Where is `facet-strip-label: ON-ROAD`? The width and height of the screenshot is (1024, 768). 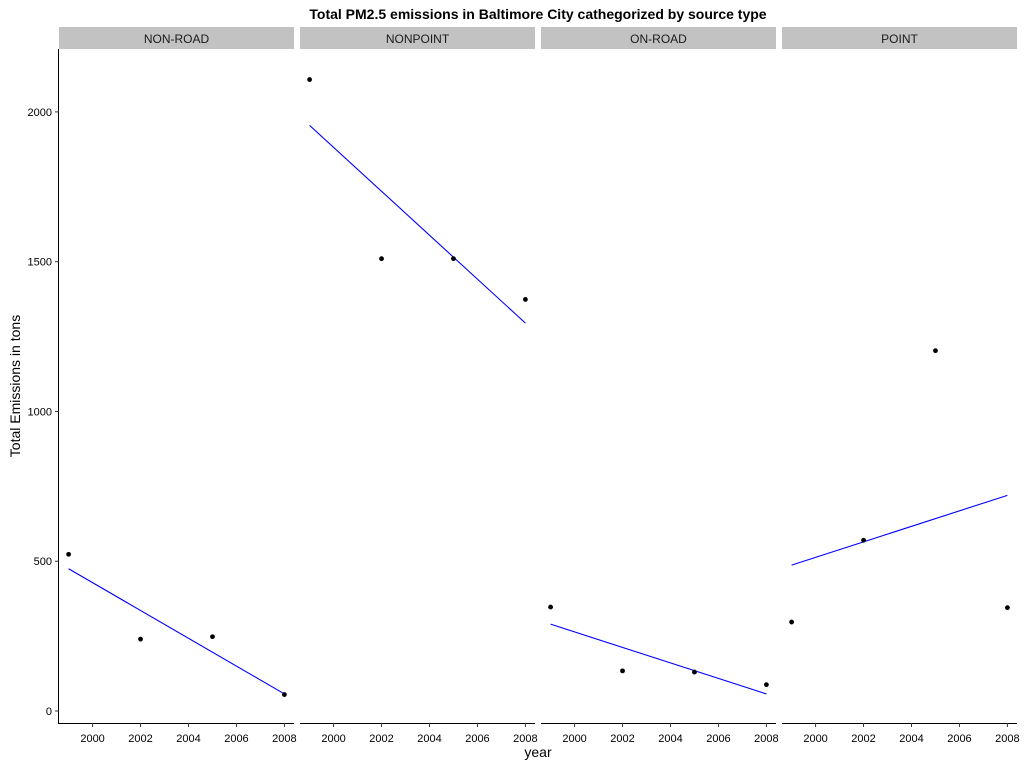
facet-strip-label: ON-ROAD is located at coordinates (658, 39).